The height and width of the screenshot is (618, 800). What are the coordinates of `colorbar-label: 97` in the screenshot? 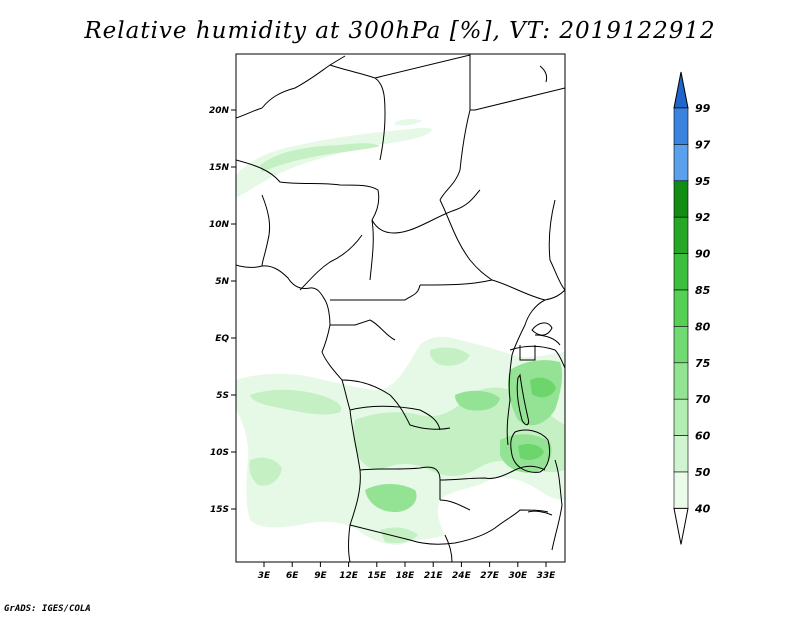 It's located at (703, 144).